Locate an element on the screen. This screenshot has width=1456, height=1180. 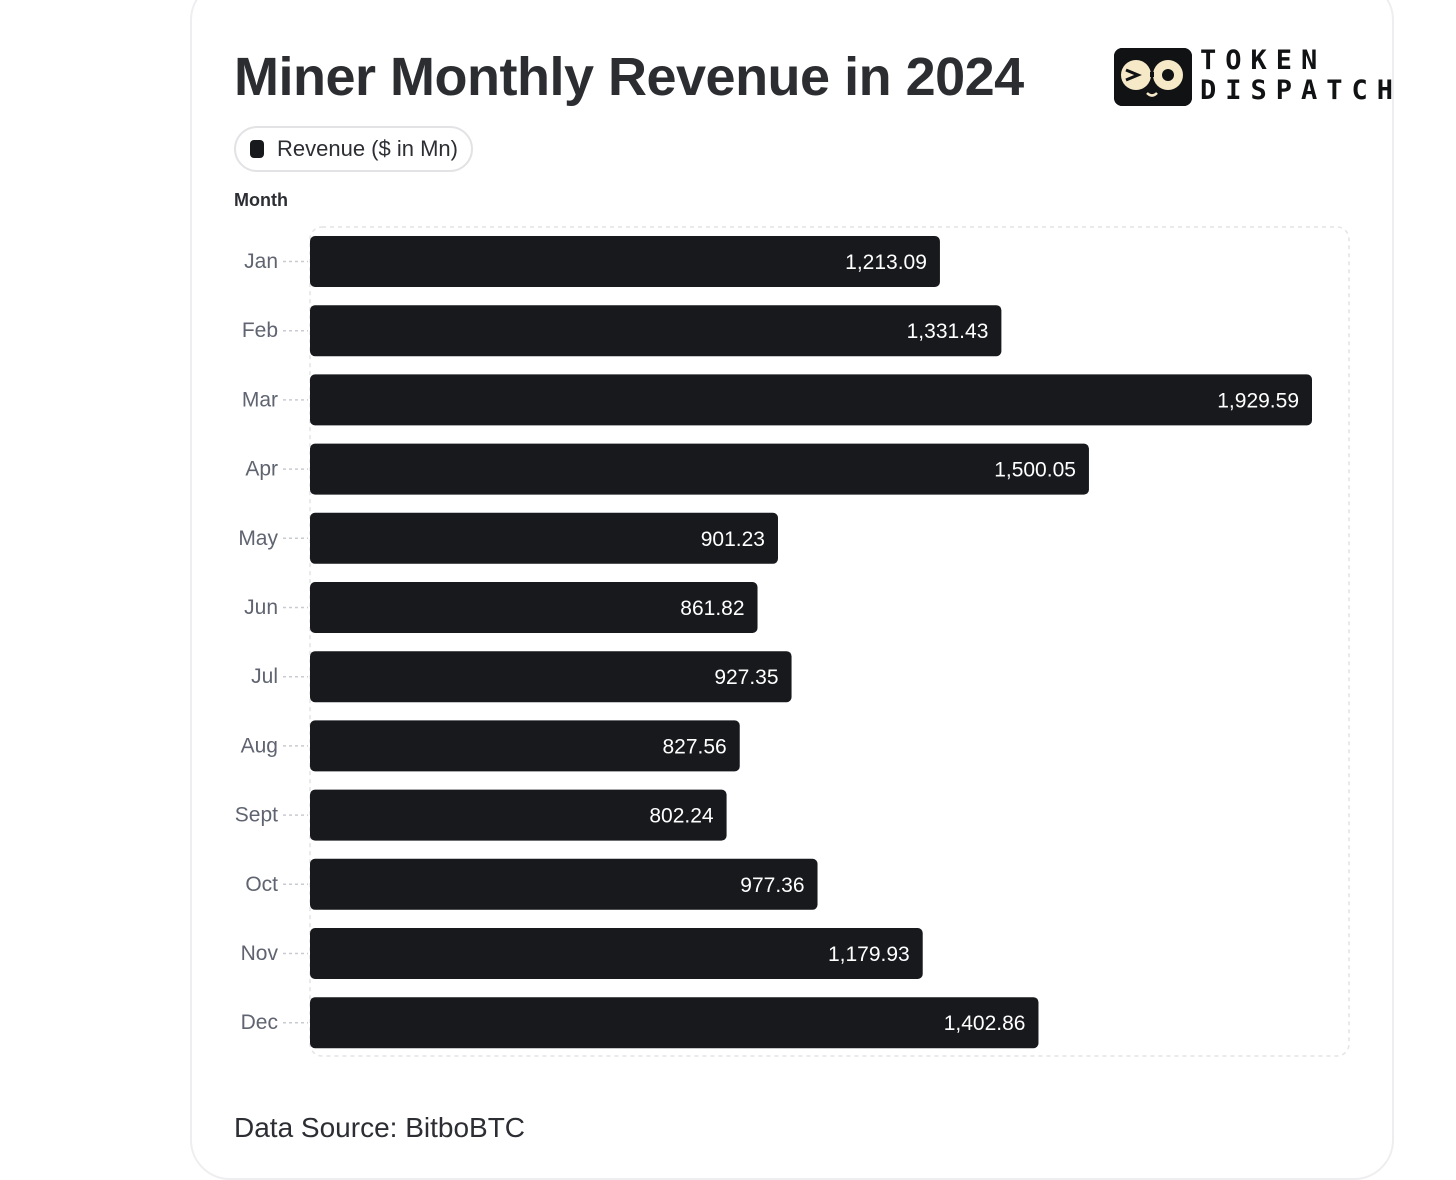
y-axis-title: Month is located at coordinates (261, 200).